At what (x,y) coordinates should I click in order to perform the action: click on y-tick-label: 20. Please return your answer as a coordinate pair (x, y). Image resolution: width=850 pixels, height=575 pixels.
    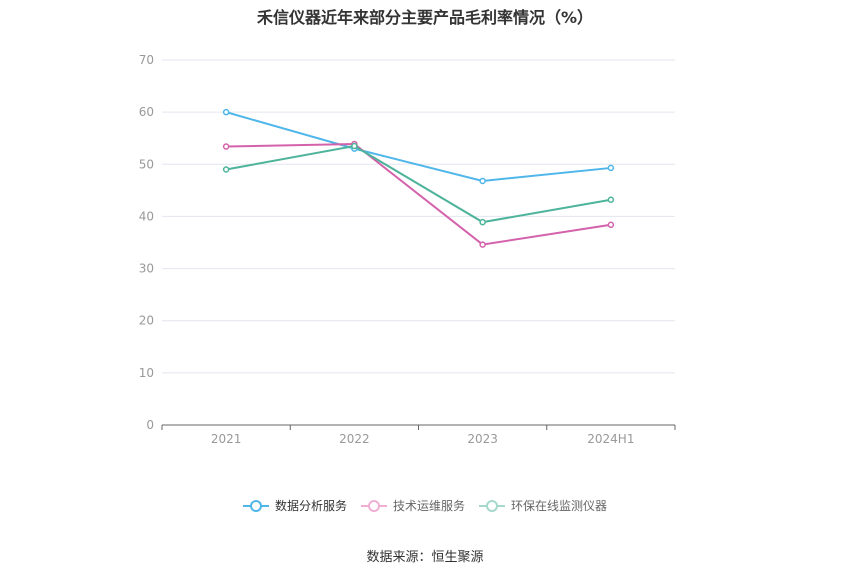
    Looking at the image, I should click on (146, 321).